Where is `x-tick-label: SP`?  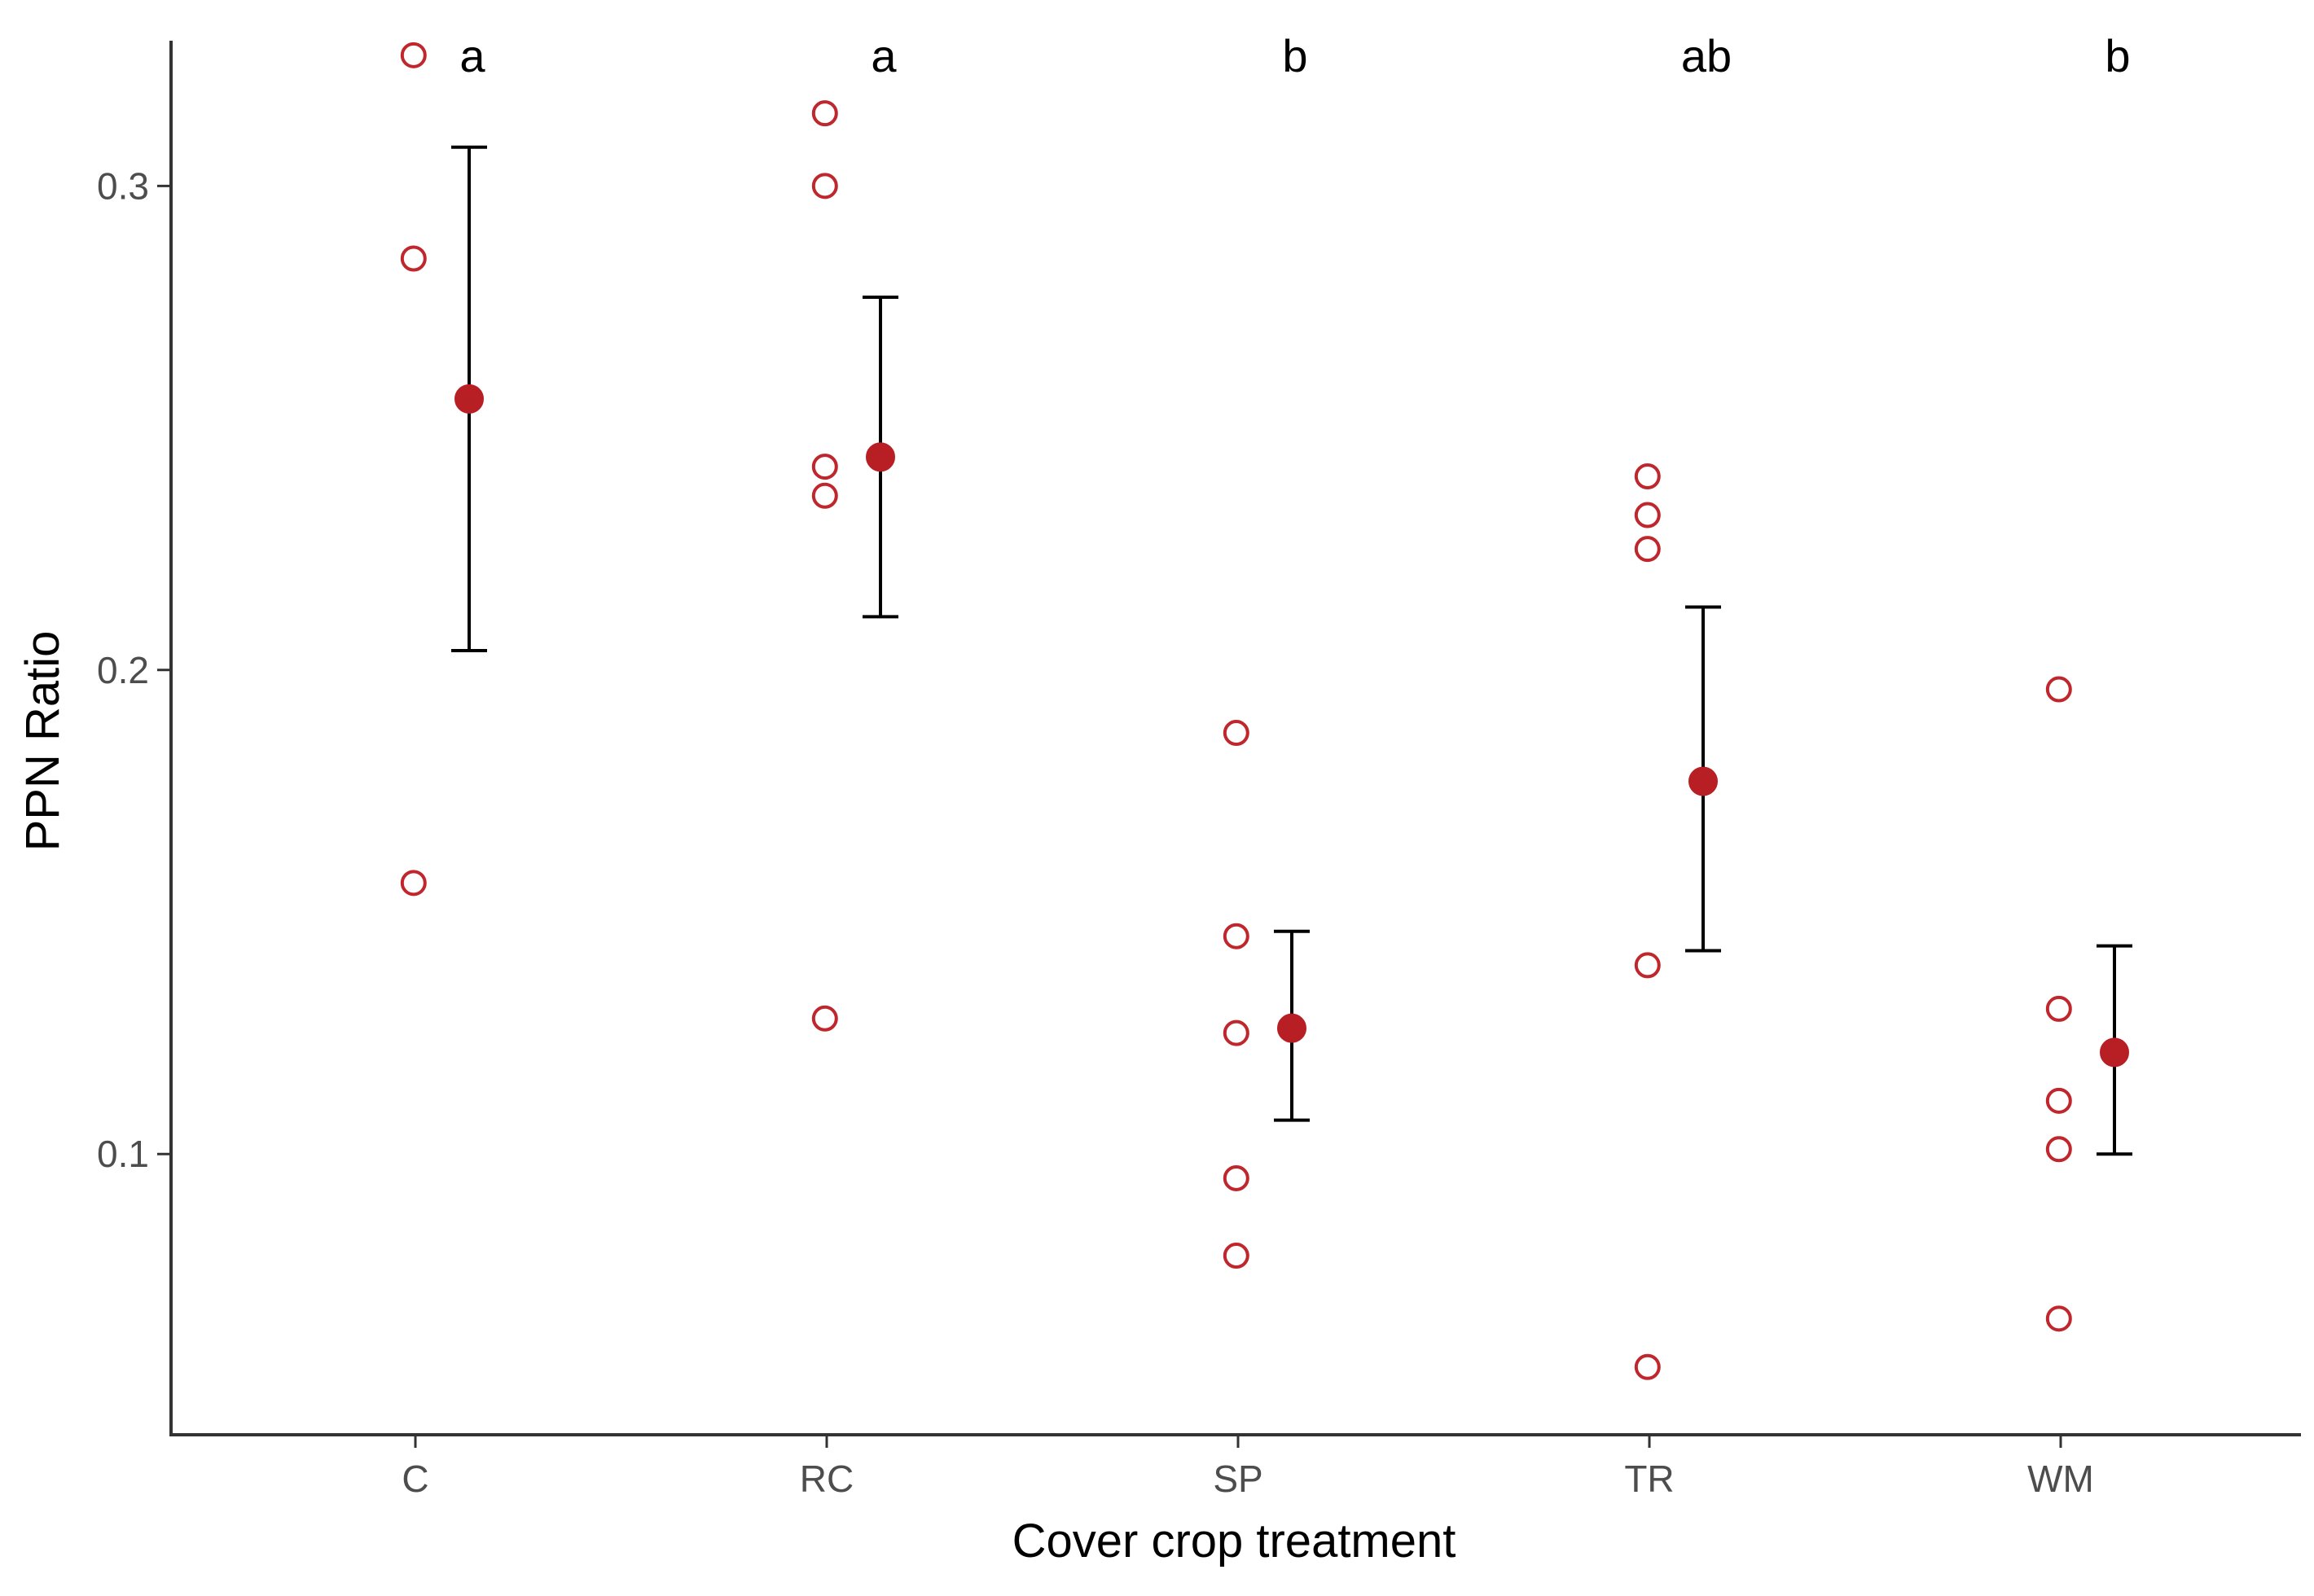
x-tick-label: SP is located at coordinates (1237, 1479).